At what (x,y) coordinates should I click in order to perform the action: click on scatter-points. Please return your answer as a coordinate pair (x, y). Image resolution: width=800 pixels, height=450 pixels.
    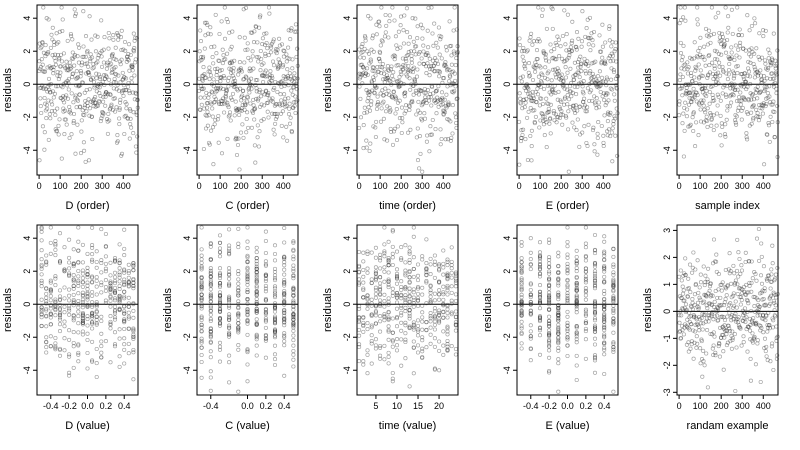
    Looking at the image, I should click on (408, 89).